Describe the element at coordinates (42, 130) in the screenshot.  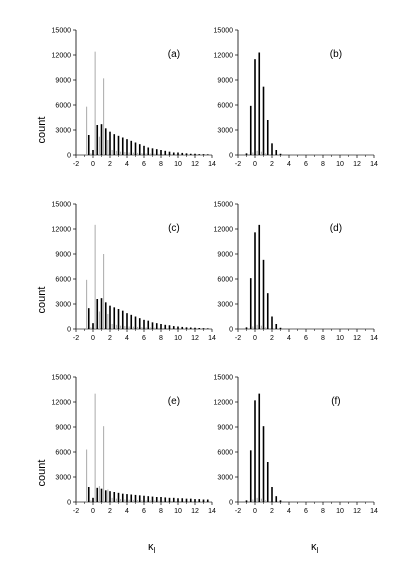
I see `y-axis-label-row1: count` at that location.